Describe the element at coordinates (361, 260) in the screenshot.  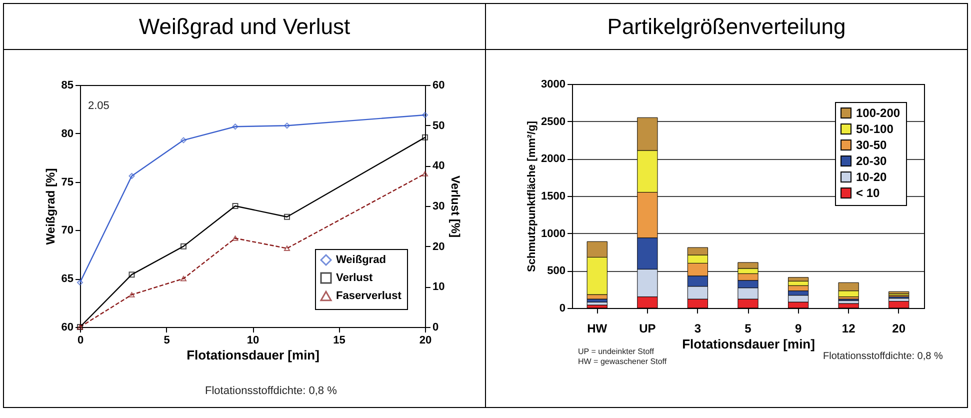
I see `legend-label: Weißgrad` at that location.